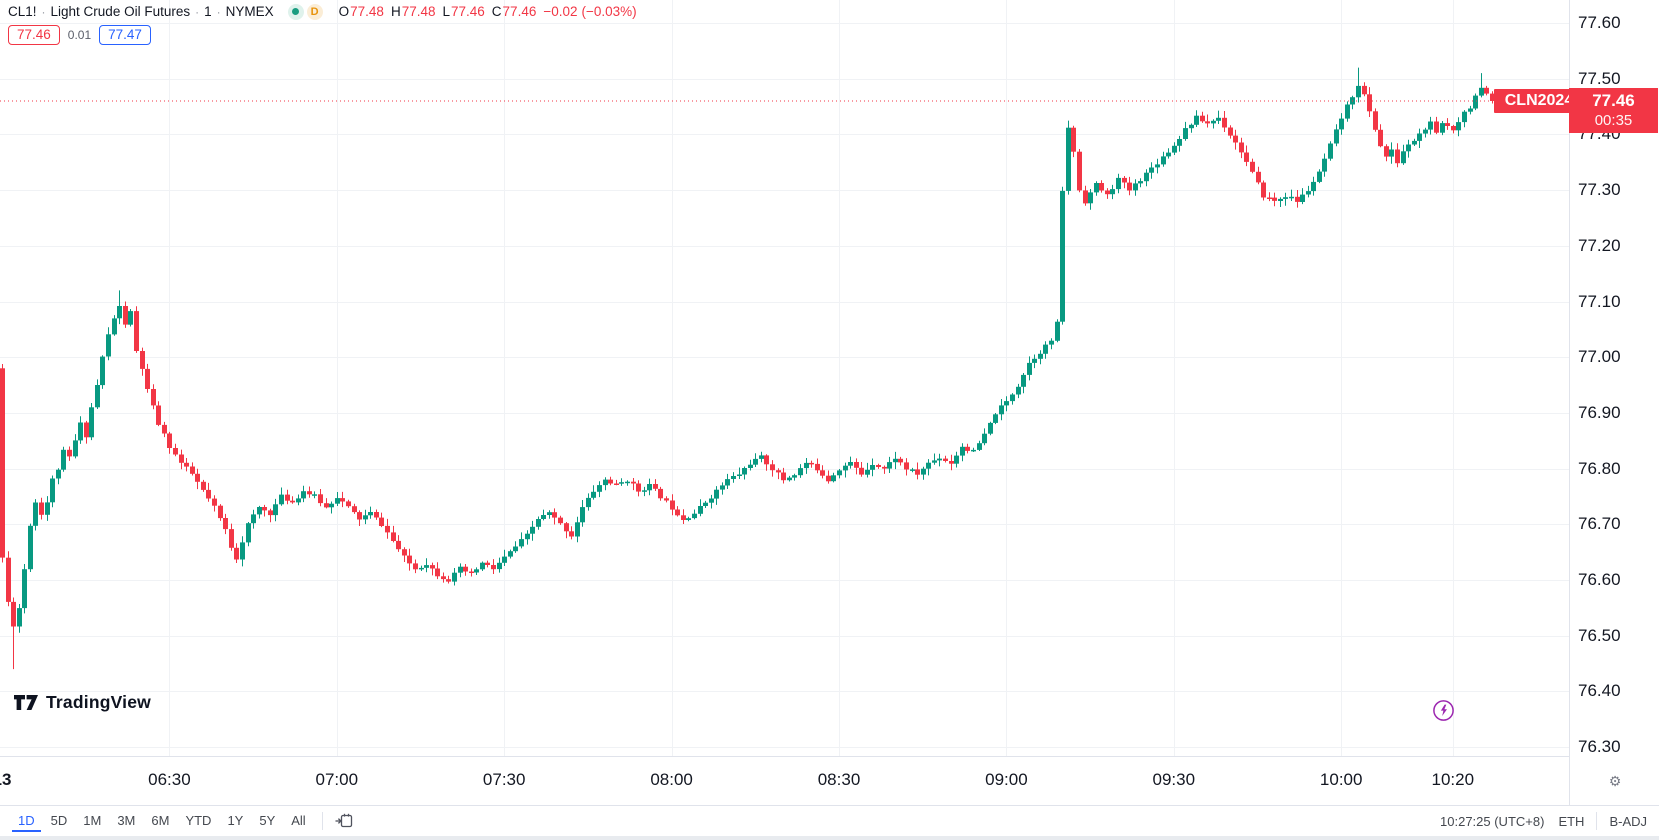  I want to click on bid-ask-row: 77.46 0.01 77.47, so click(322, 35).